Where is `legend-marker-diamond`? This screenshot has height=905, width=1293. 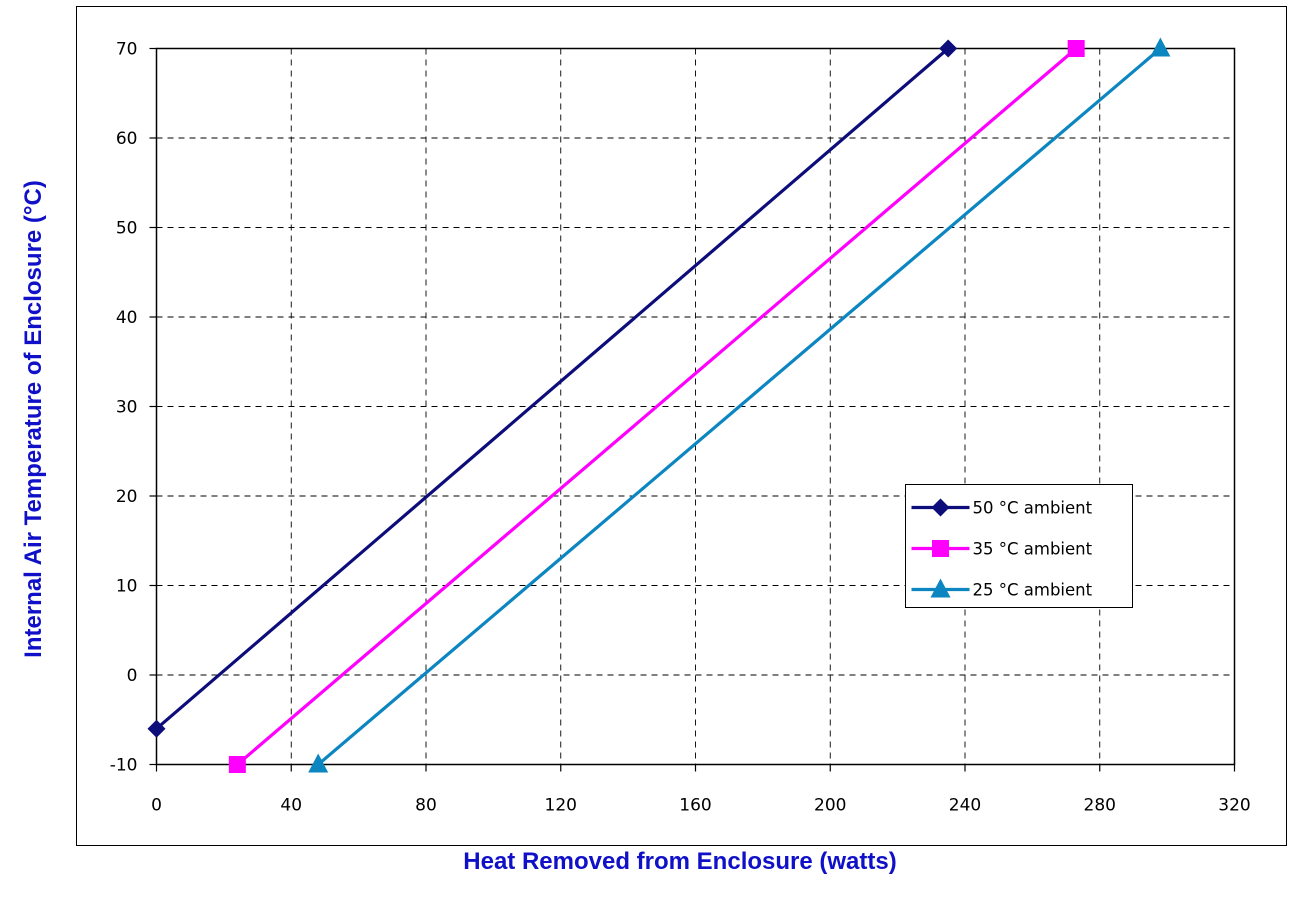 legend-marker-diamond is located at coordinates (940, 507).